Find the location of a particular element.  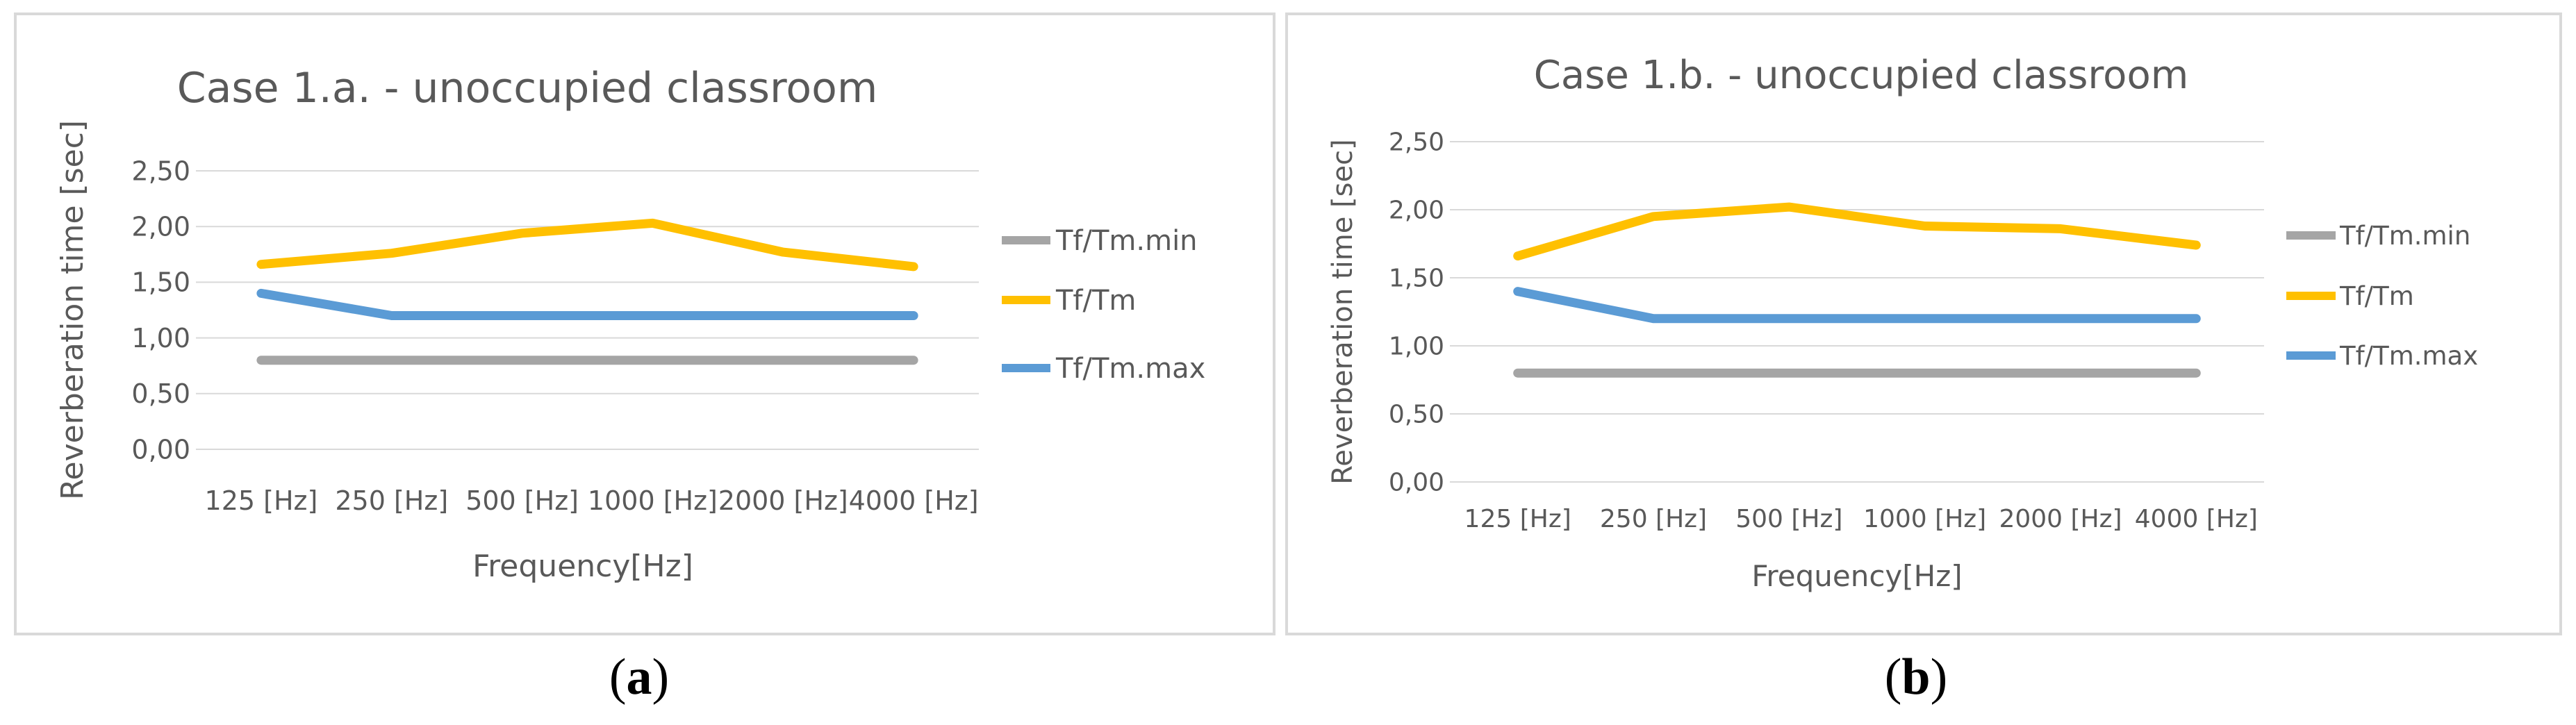

chart-a-series-line-tf-tm is located at coordinates (587, 245).